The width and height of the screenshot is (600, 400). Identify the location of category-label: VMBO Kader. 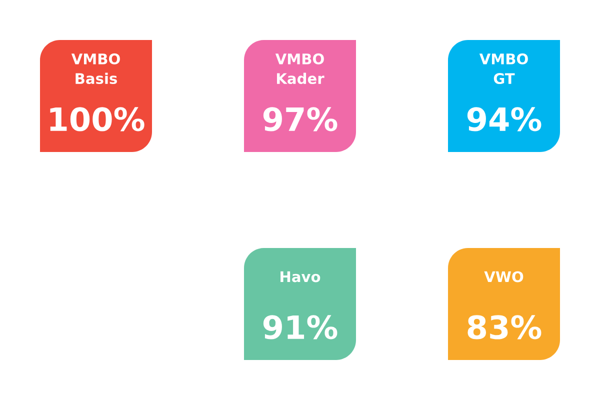
(299, 68).